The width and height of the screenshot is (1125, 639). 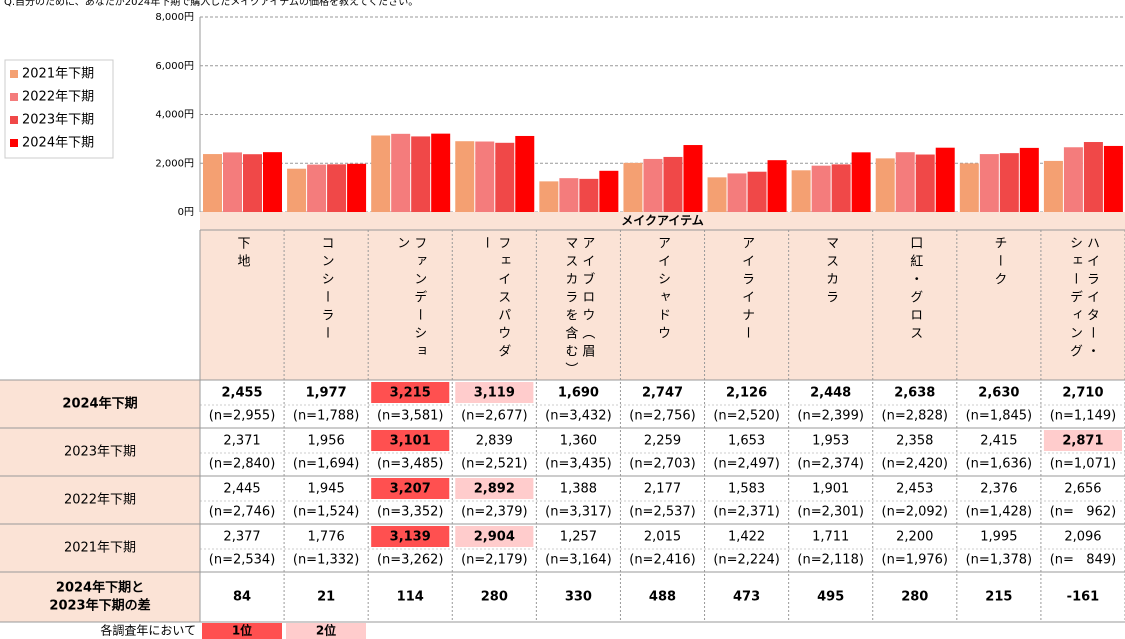 What do you see at coordinates (746, 537) in the screenshot?
I see `value-cell: 1,422` at bounding box center [746, 537].